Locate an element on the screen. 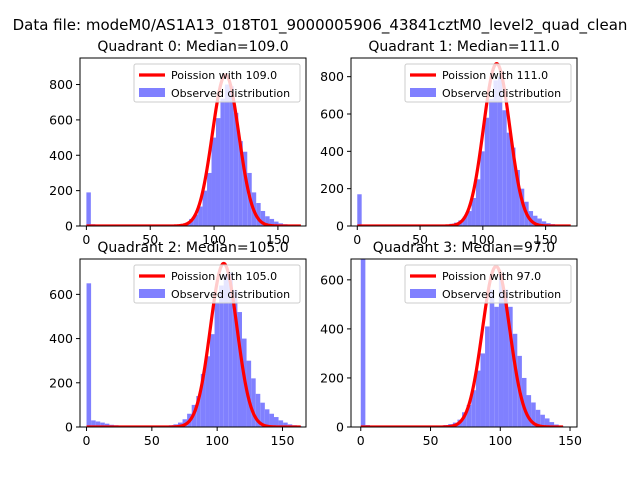  legend: Poission with 97.0 Observed distribution is located at coordinates (488, 284).